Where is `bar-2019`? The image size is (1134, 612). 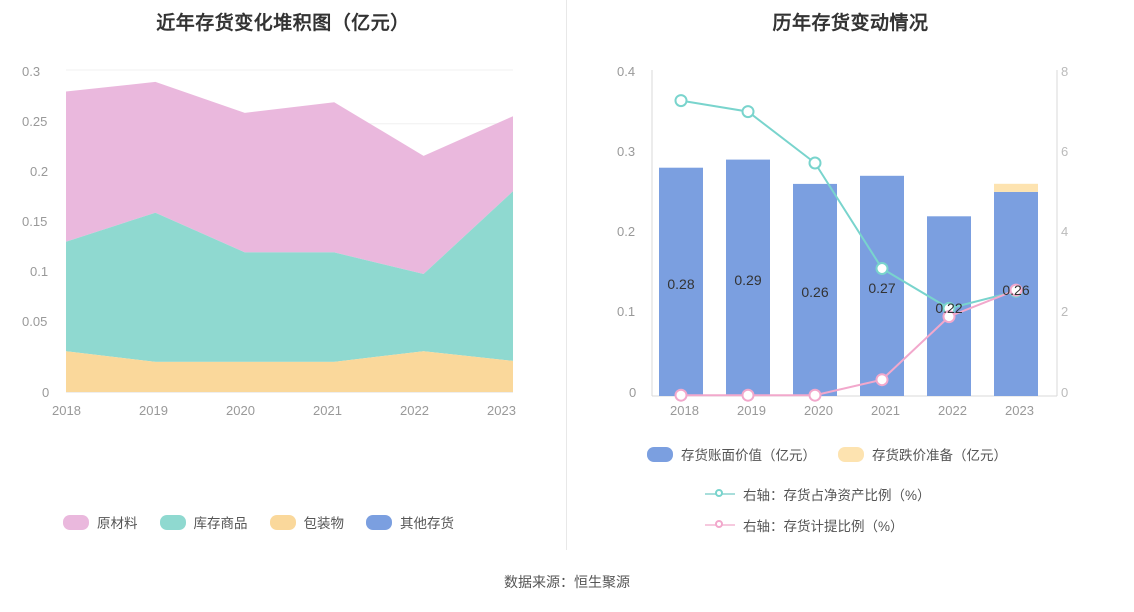
bar-2019 is located at coordinates (748, 277).